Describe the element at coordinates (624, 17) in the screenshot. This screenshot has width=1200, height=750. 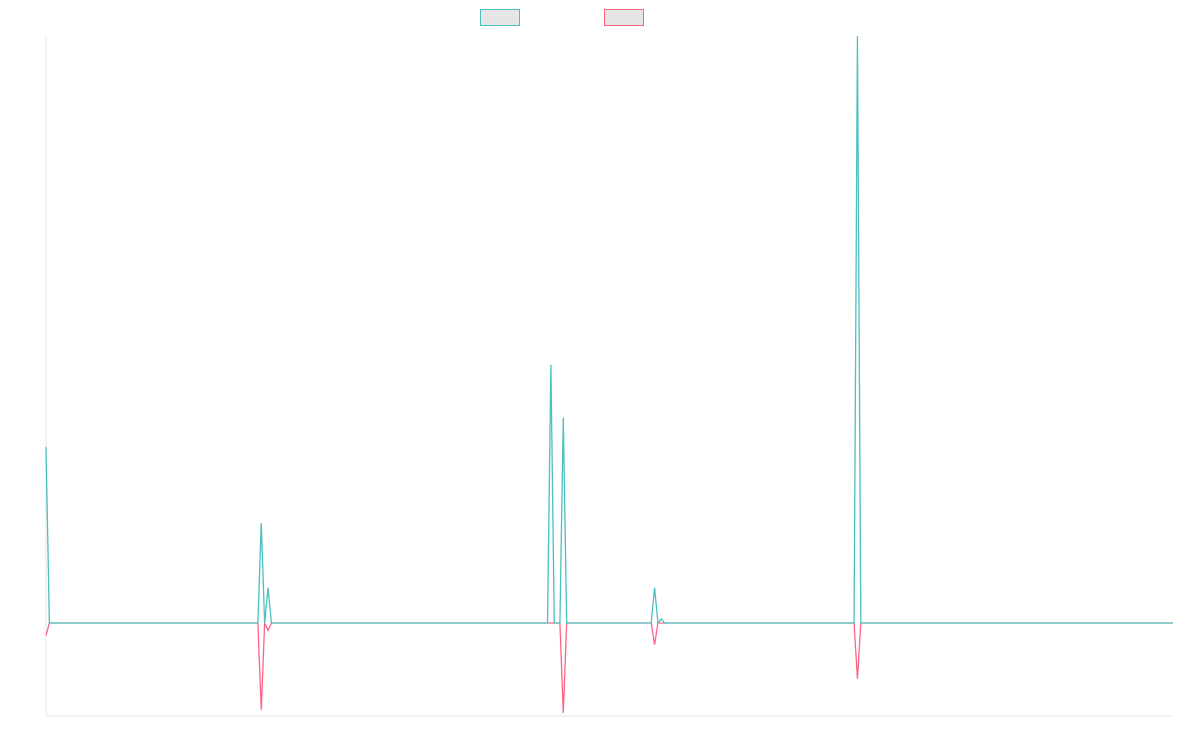
I see `legend-swatch-pink` at that location.